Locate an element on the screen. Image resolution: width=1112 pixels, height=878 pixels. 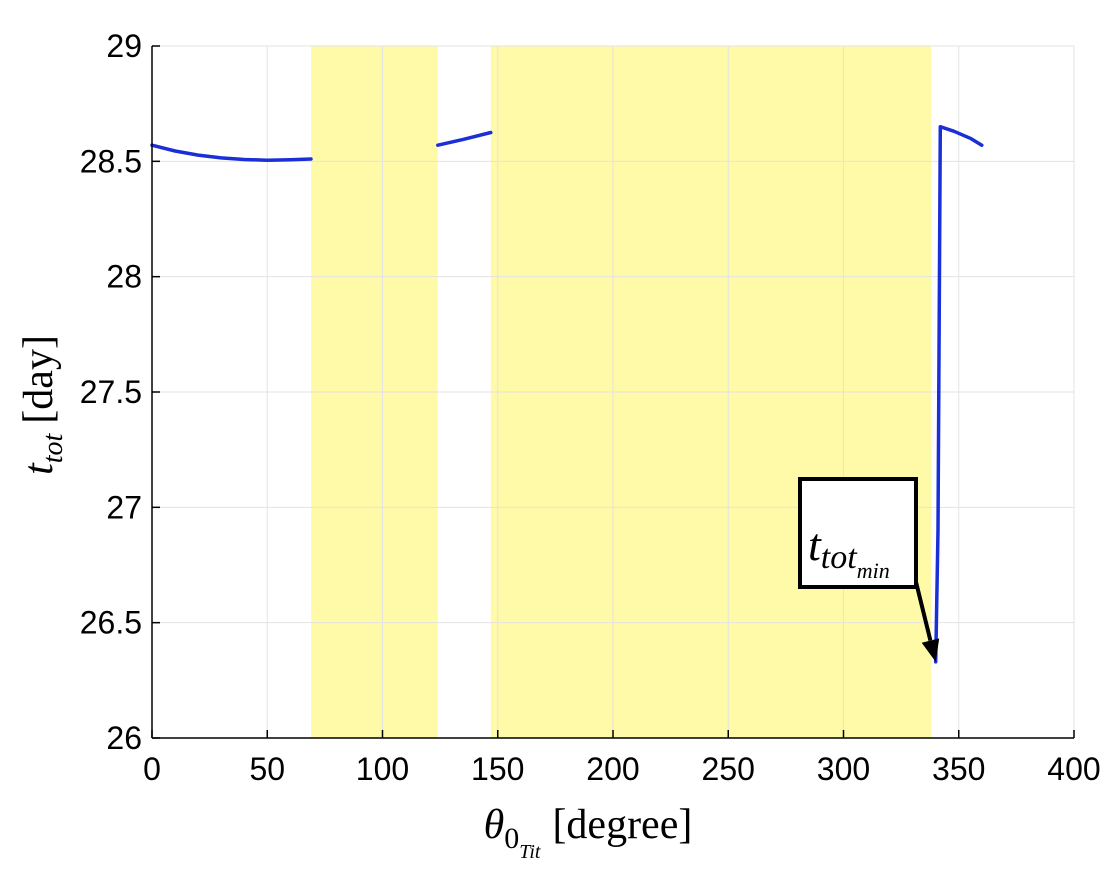
x-axis-symbol: θ is located at coordinates (494, 825).